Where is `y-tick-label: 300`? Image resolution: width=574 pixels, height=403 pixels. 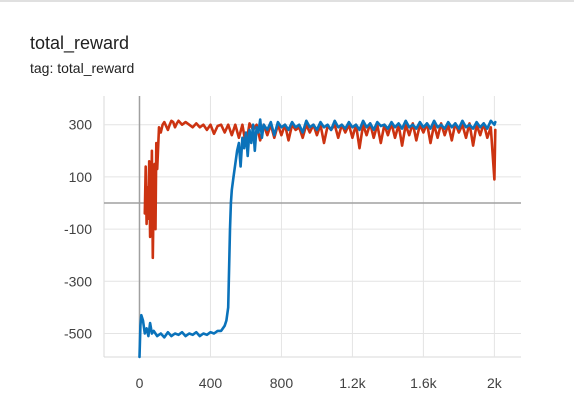
y-tick-label: 300 is located at coordinates (81, 125).